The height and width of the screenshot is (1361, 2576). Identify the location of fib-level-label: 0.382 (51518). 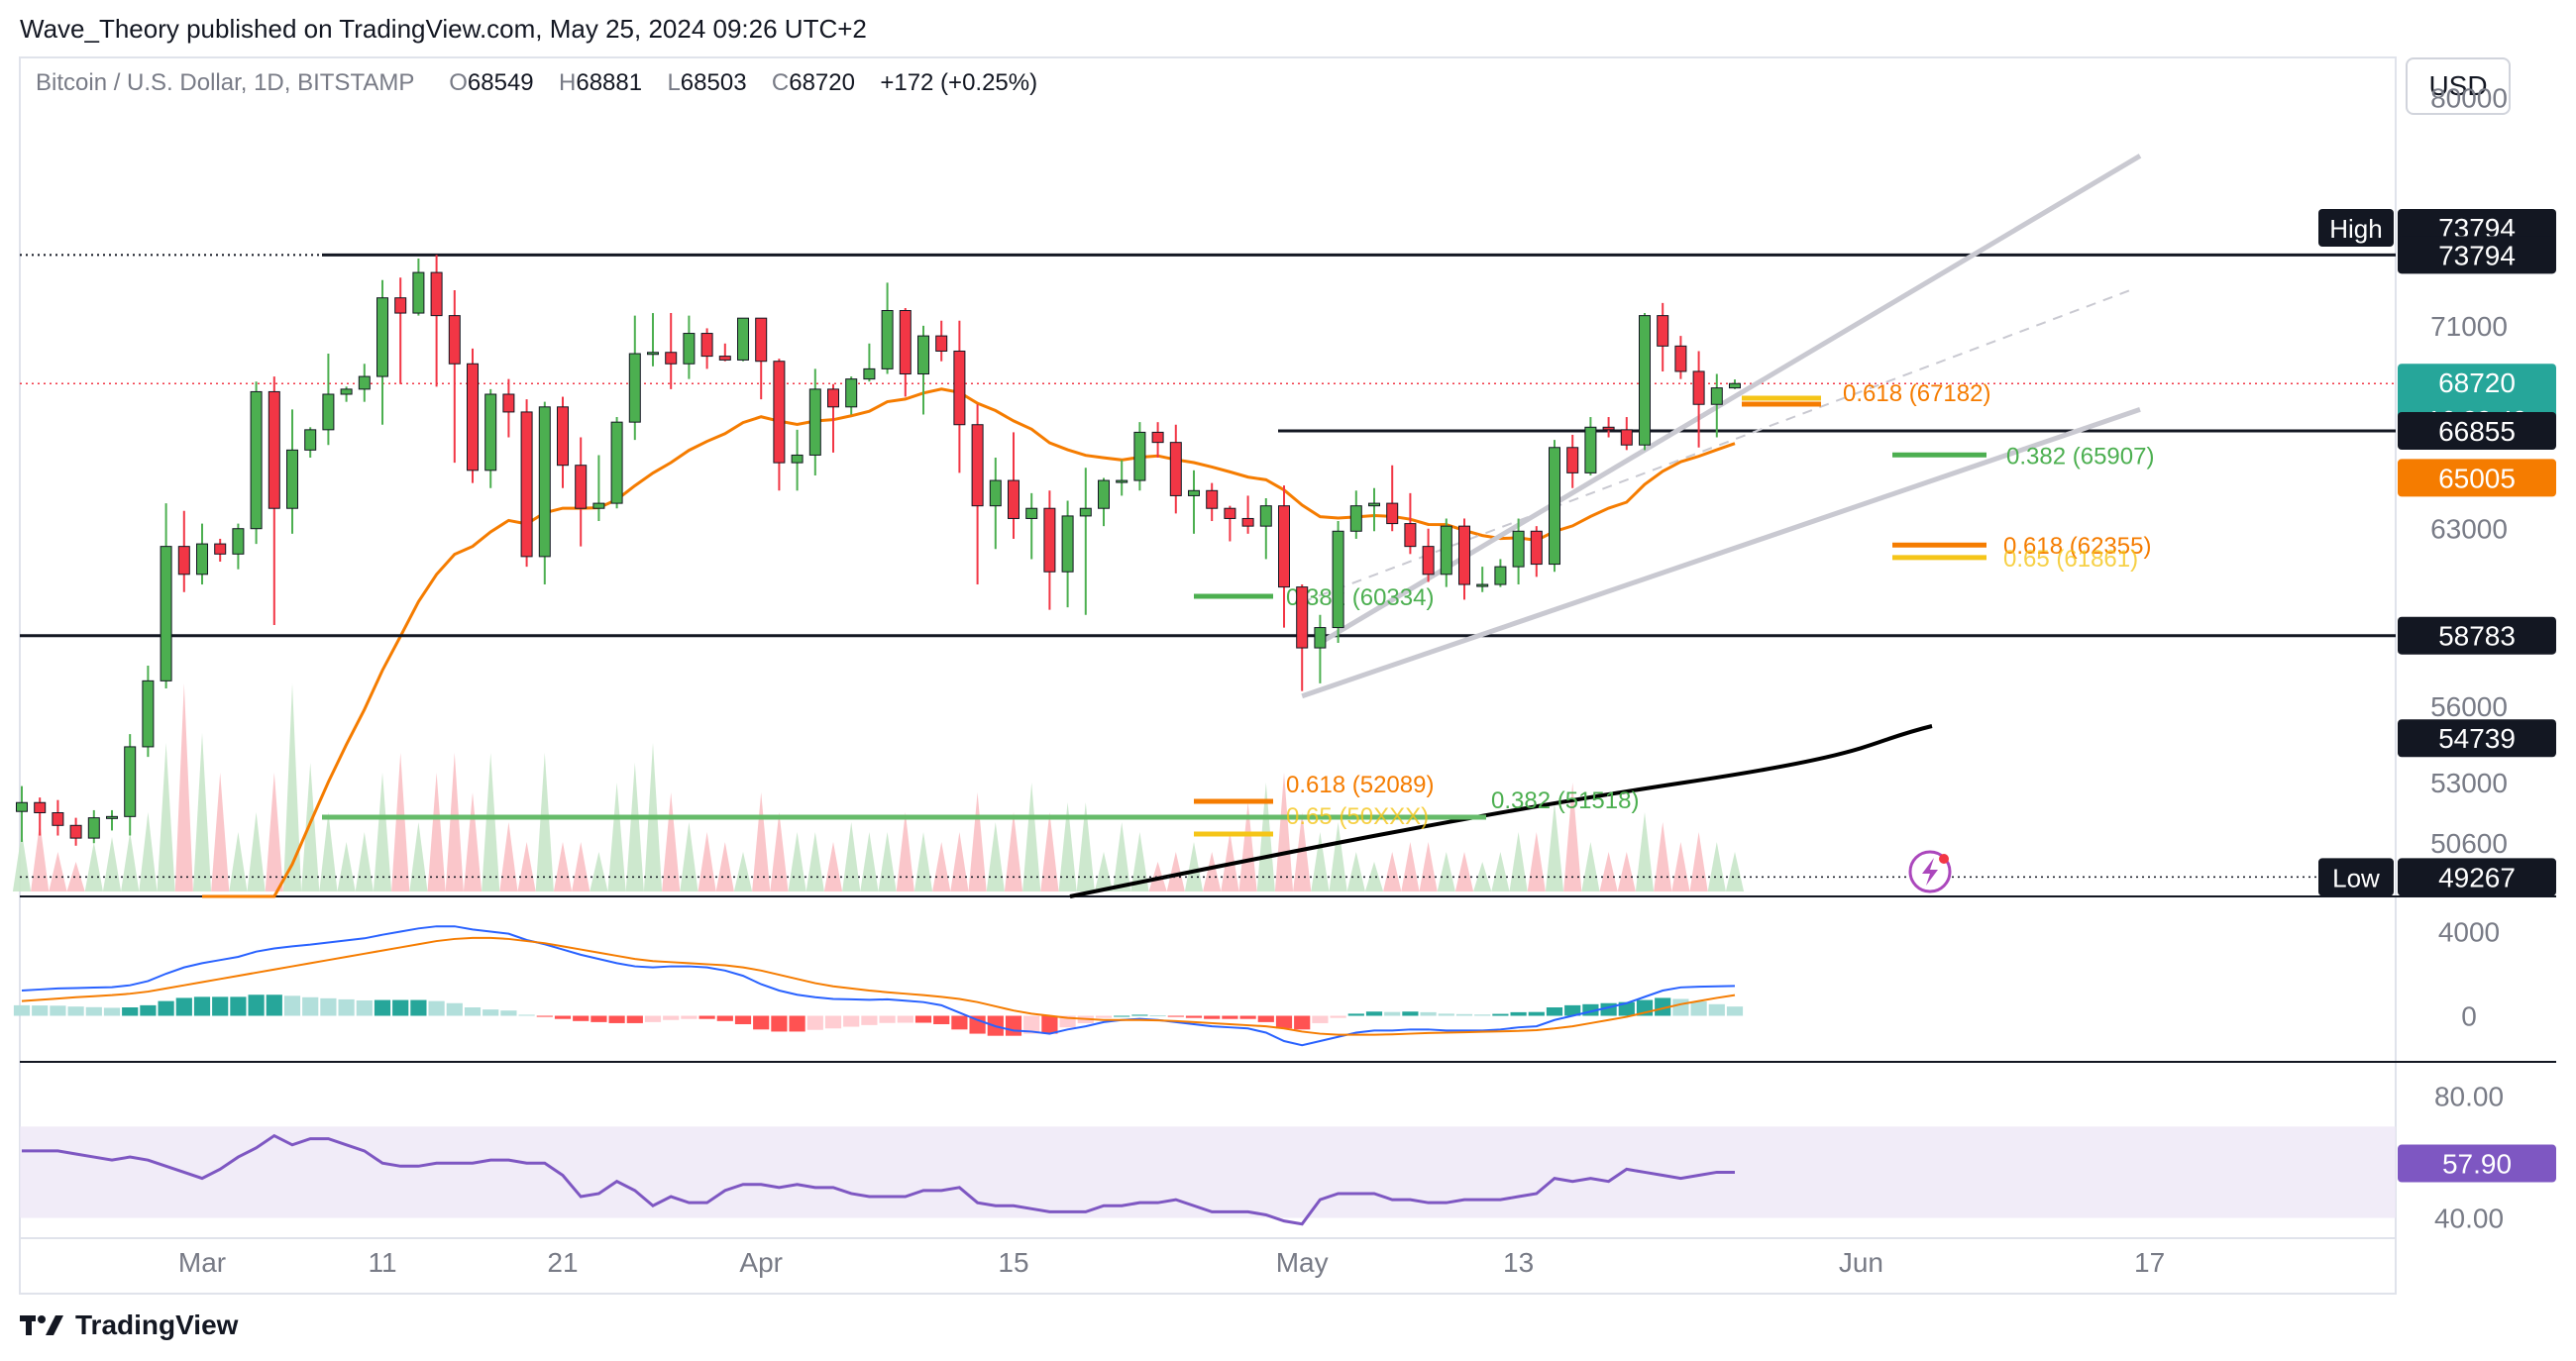
(1565, 800).